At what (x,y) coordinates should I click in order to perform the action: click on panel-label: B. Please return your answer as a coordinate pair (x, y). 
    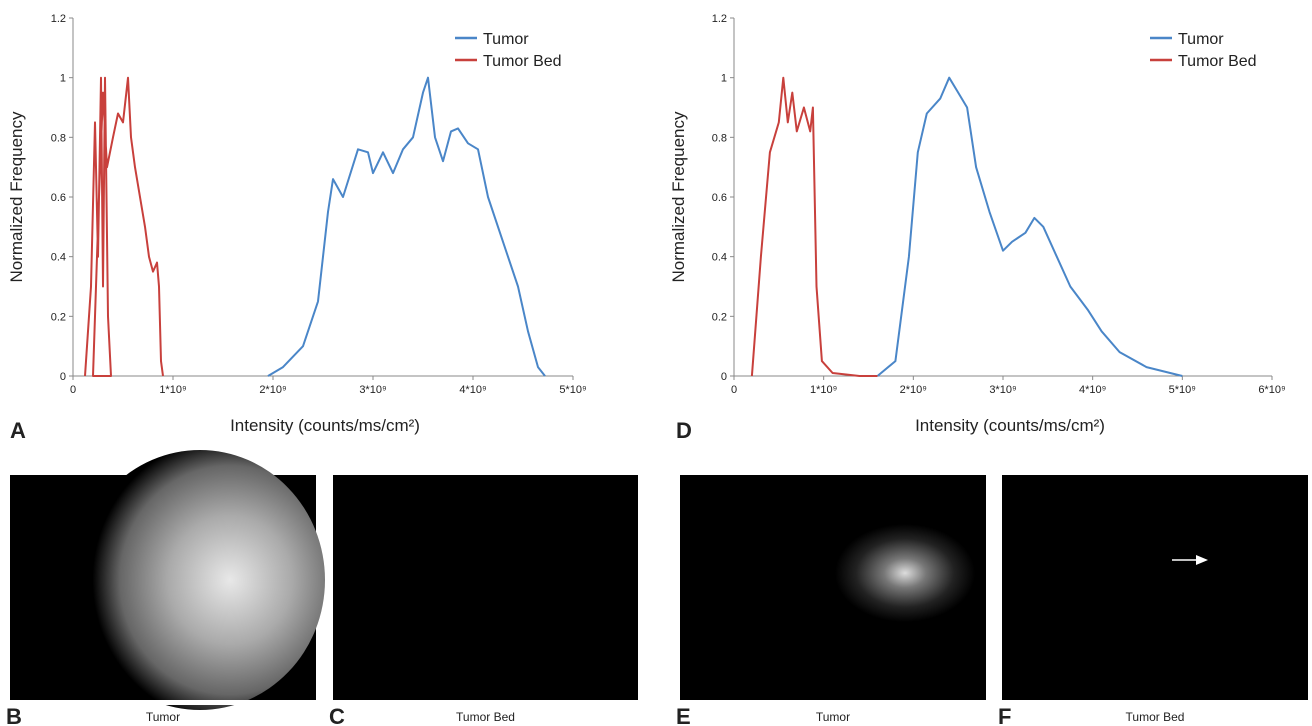
    Looking at the image, I should click on (14, 715).